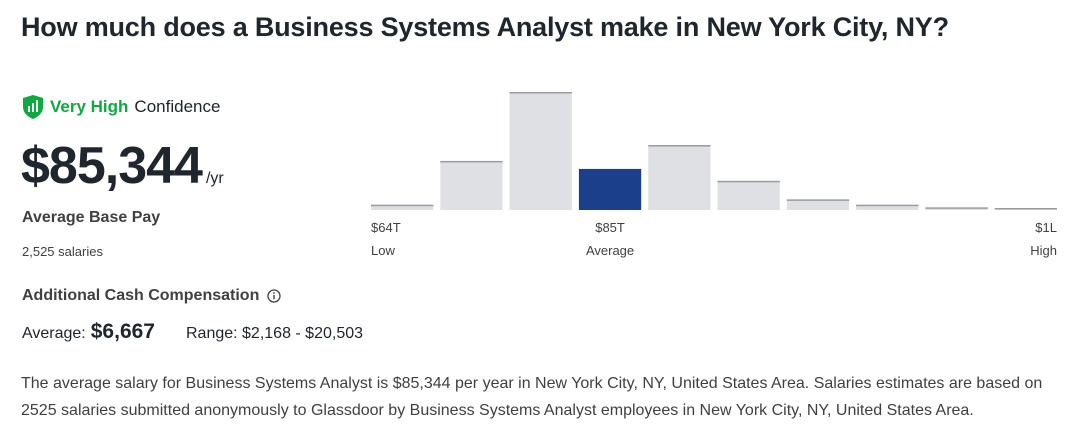  What do you see at coordinates (54, 333) in the screenshot?
I see `cash-average-label: Average:` at bounding box center [54, 333].